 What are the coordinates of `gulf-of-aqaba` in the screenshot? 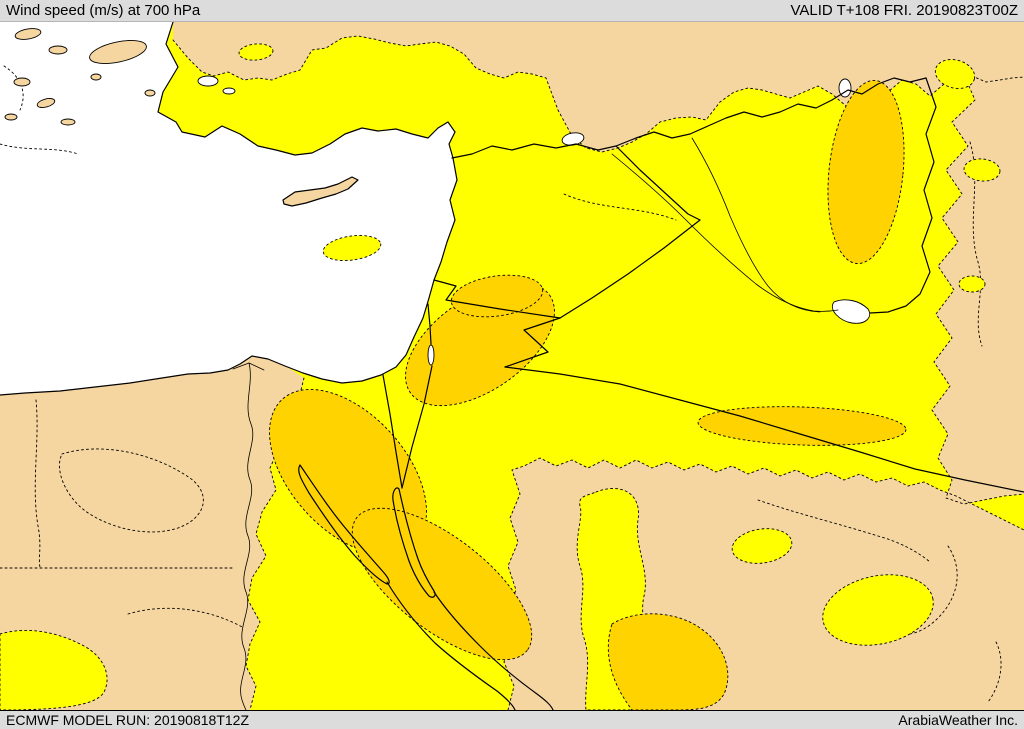 It's located at (414, 542).